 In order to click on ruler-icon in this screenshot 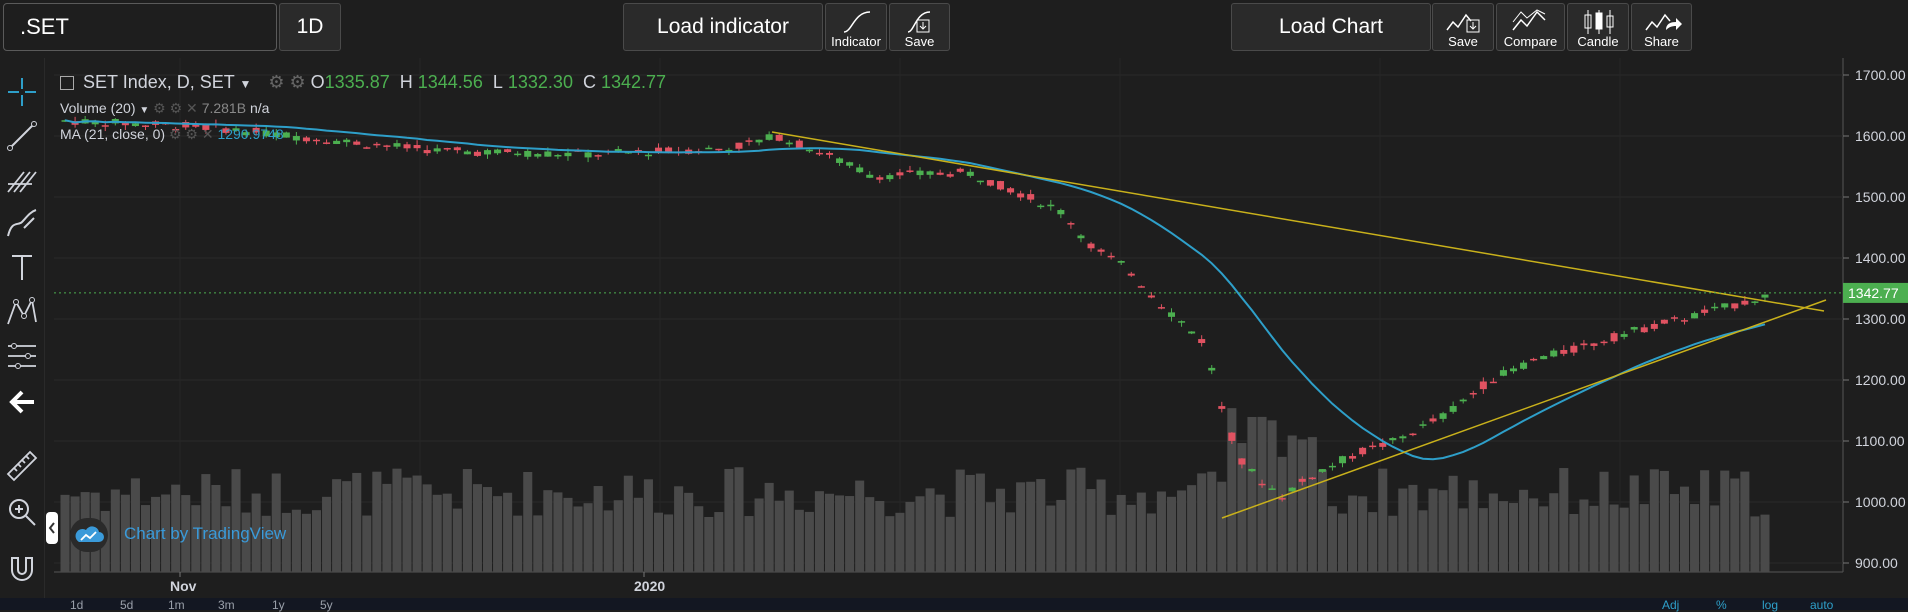, I will do `click(22, 466)`.